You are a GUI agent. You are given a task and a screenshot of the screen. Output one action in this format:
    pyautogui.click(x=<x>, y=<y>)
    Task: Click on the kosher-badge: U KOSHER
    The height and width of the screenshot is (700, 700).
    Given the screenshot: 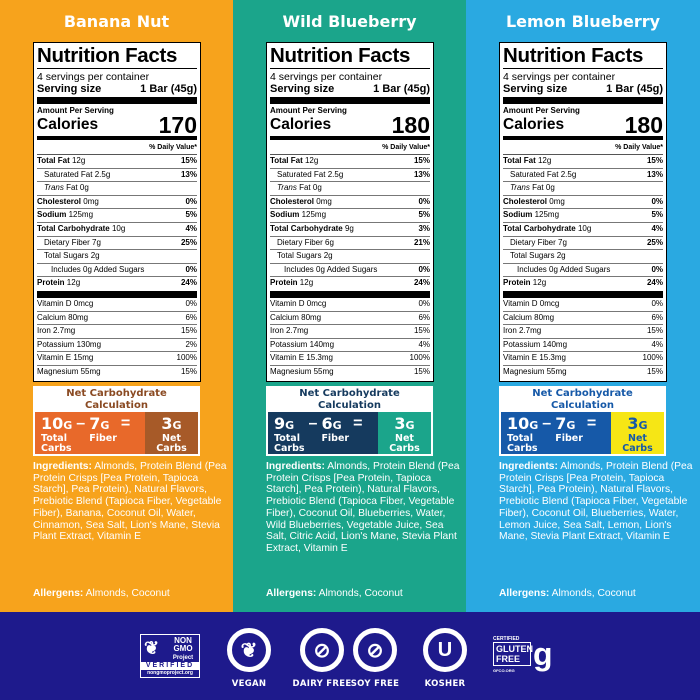 What is the action you would take?
    pyautogui.click(x=445, y=658)
    